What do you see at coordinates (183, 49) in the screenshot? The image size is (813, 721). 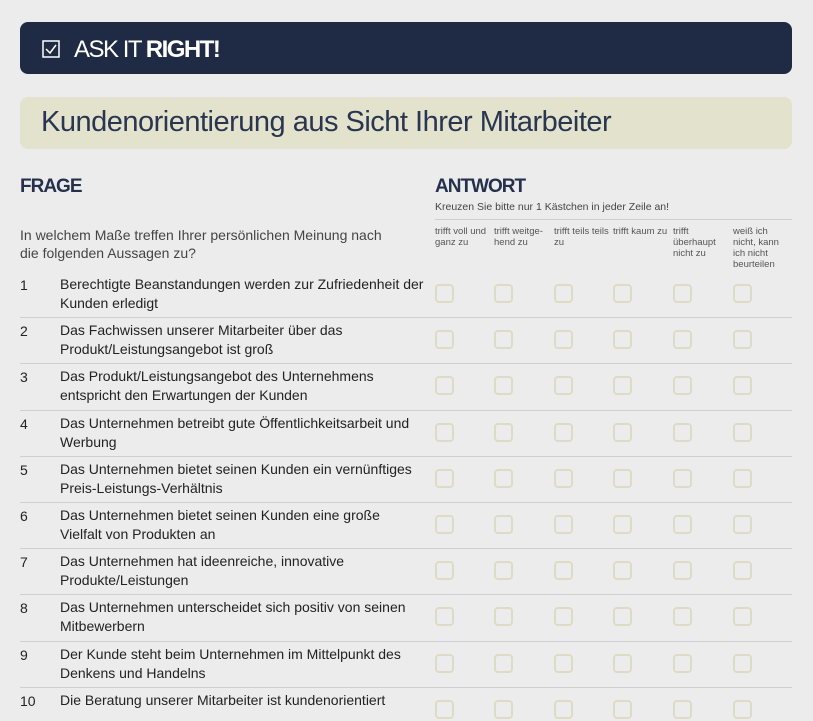 I see `brand-emphasis: RIGHT!` at bounding box center [183, 49].